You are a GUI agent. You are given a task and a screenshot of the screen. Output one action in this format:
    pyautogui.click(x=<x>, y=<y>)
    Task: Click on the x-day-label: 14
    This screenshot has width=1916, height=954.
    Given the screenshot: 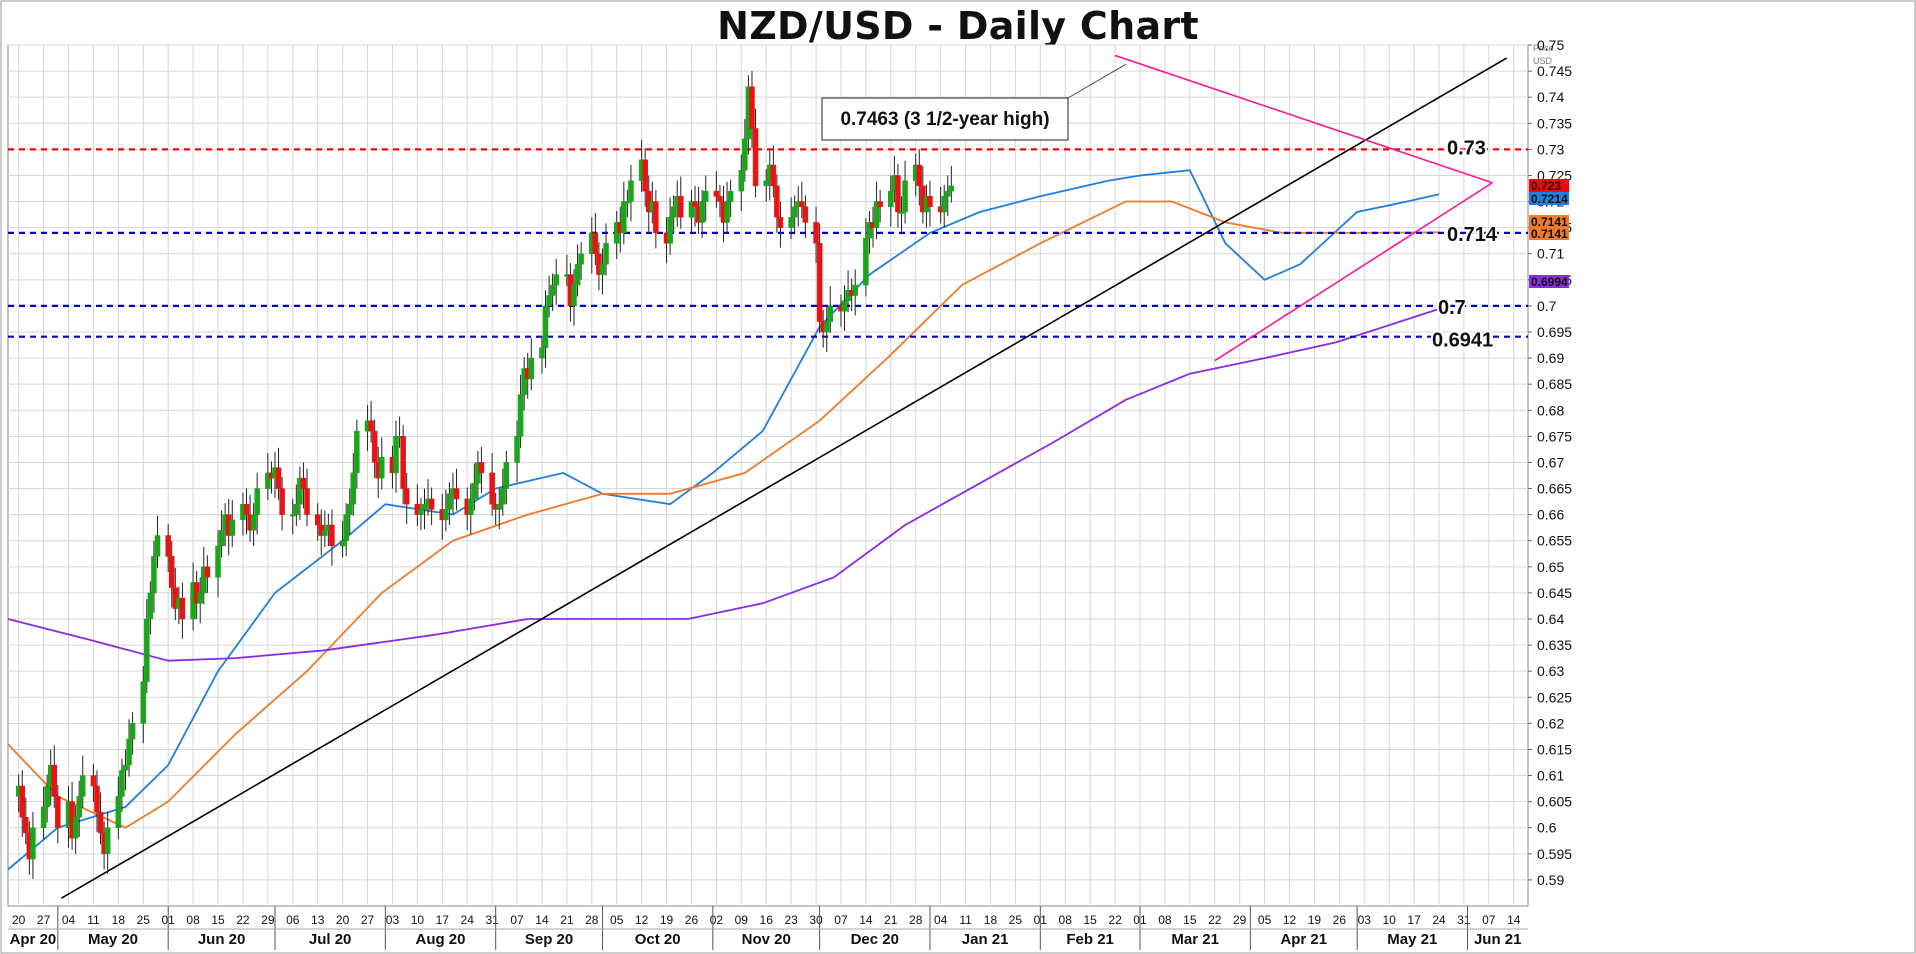 What is the action you would take?
    pyautogui.click(x=866, y=920)
    